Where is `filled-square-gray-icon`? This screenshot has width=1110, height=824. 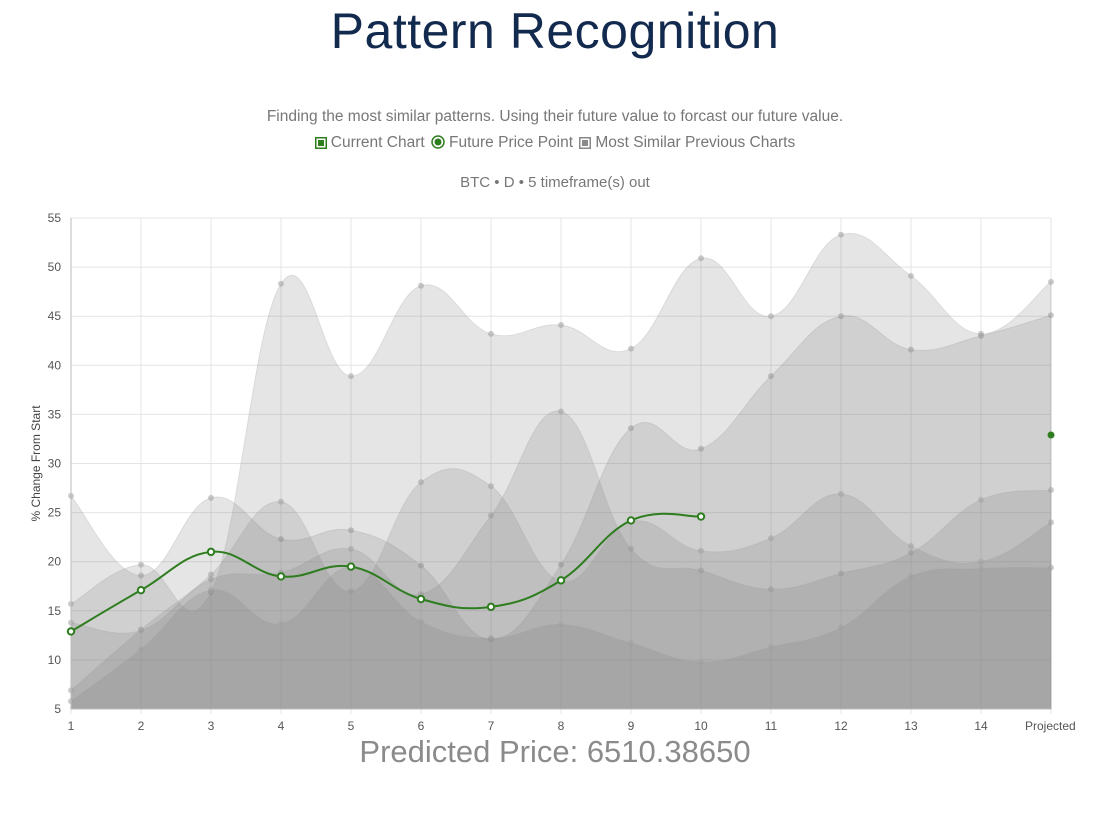 filled-square-gray-icon is located at coordinates (585, 143).